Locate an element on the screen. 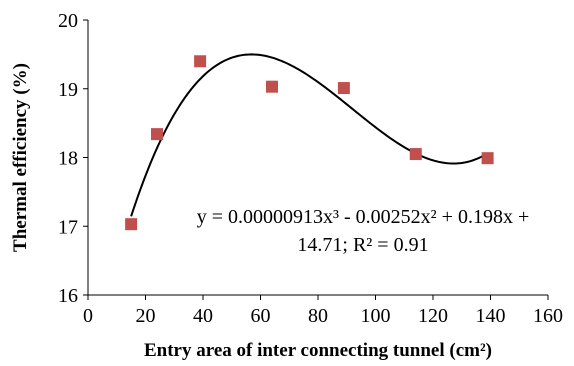 The image size is (574, 366). x-ticks: 0 20 40 60 80 100 120 140 160 is located at coordinates (323, 311).